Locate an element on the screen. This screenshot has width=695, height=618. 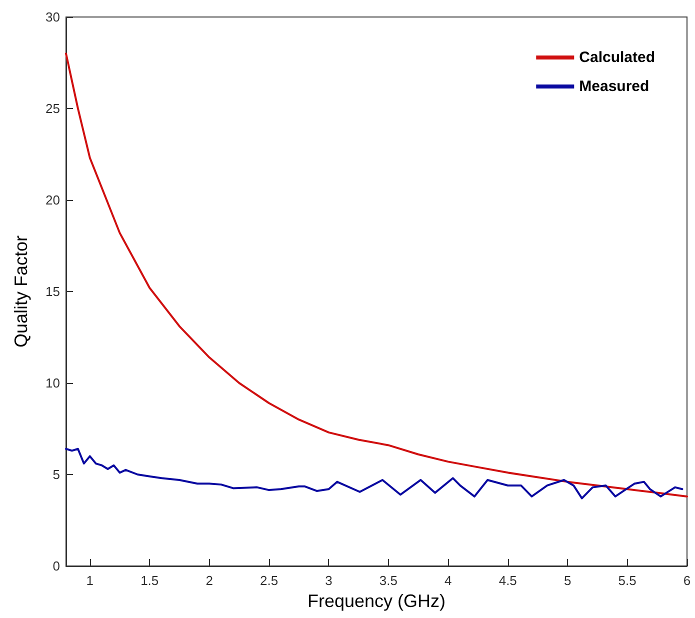
x-tick-label: 2.5 is located at coordinates (269, 580).